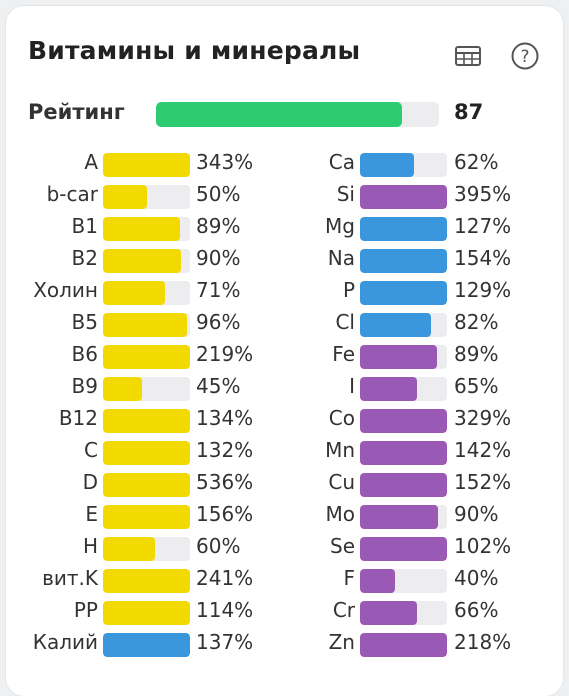 The height and width of the screenshot is (696, 569). Describe the element at coordinates (348, 290) in the screenshot. I see `nutrient-label: P` at that location.